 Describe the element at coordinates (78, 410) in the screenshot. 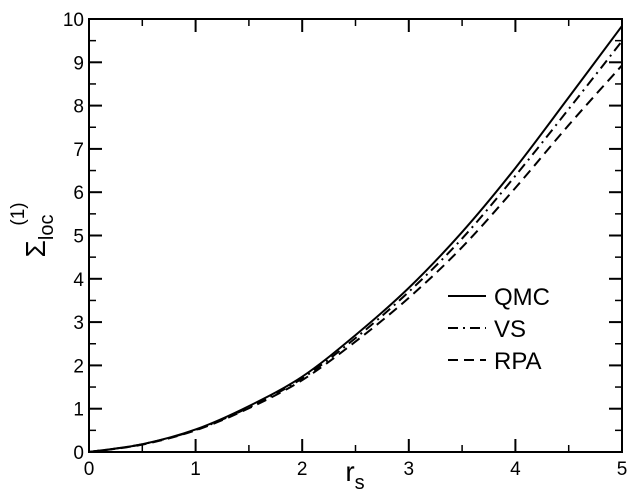

I see `y-tick-label: 1` at that location.